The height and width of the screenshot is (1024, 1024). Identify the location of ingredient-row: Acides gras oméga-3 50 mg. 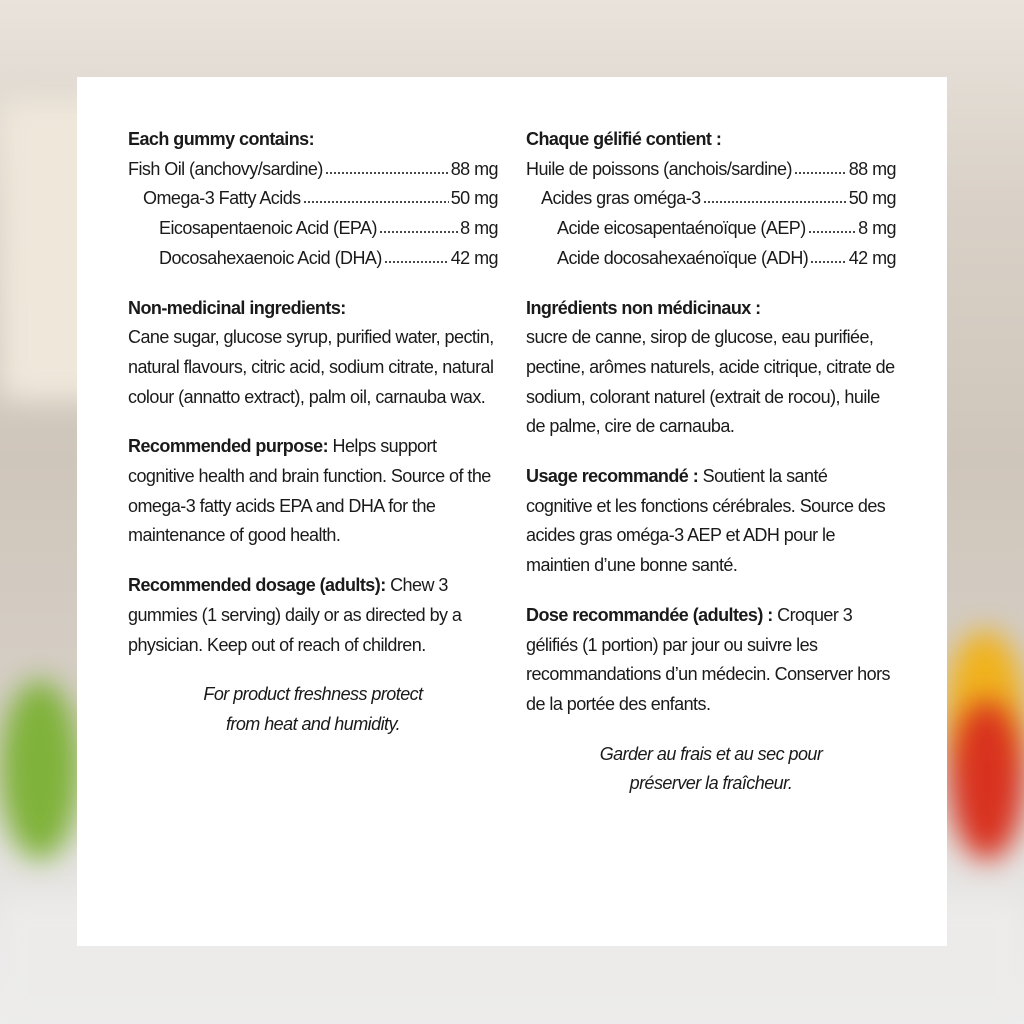
(719, 198).